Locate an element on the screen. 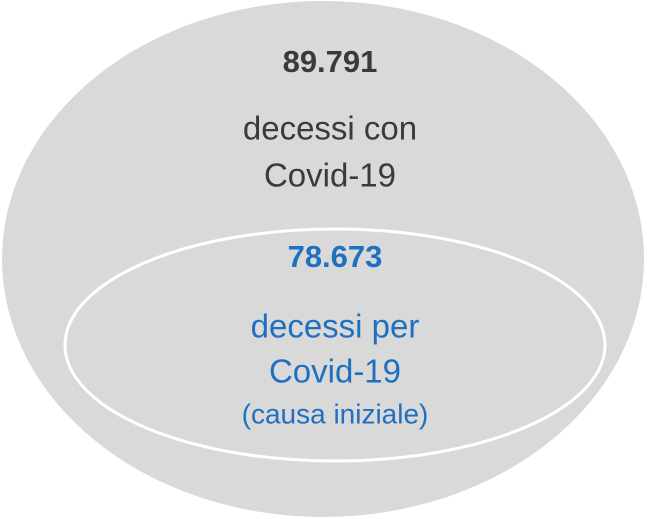 This screenshot has width=647, height=519. outer-value: 89.791 is located at coordinates (330, 61).